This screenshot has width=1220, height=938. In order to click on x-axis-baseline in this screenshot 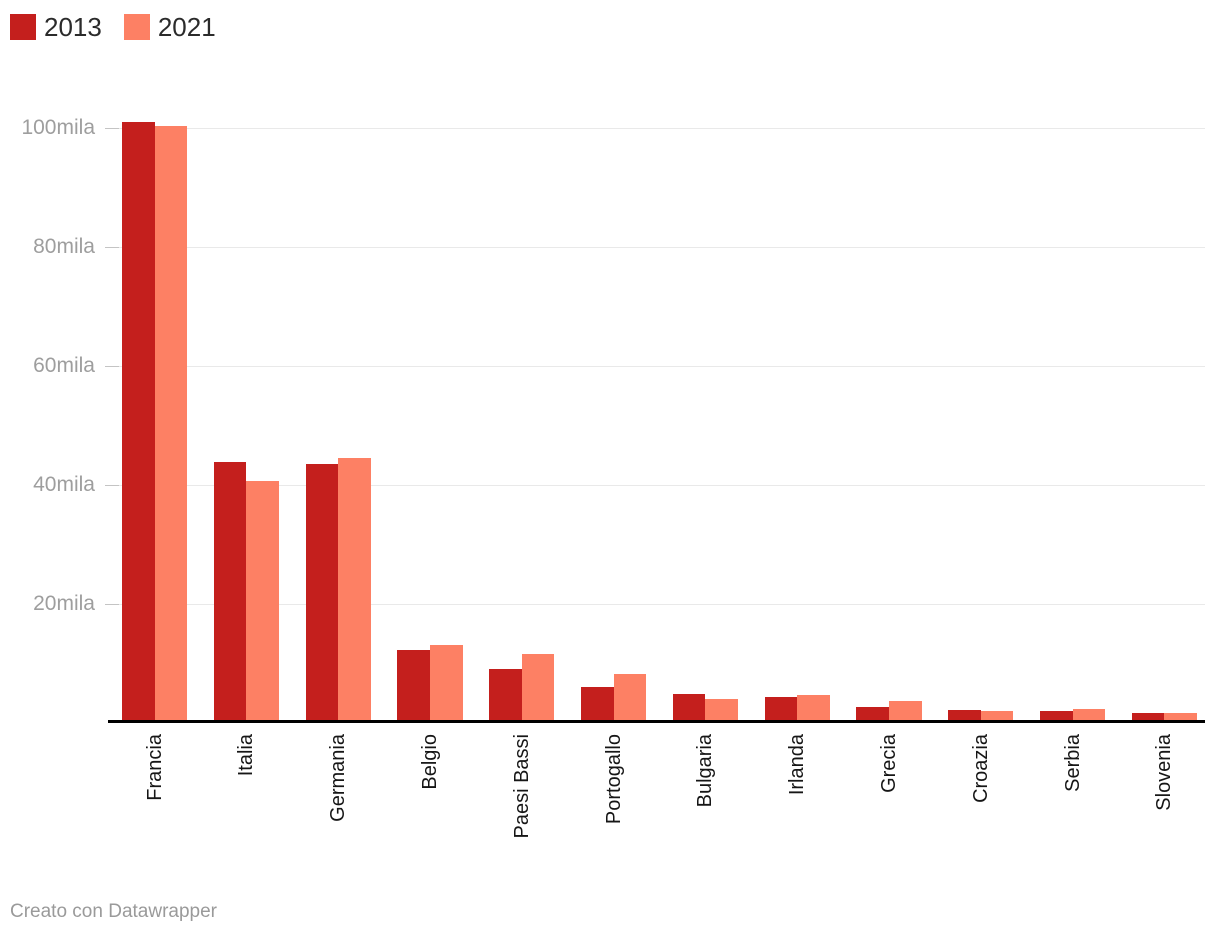, I will do `click(656, 721)`.